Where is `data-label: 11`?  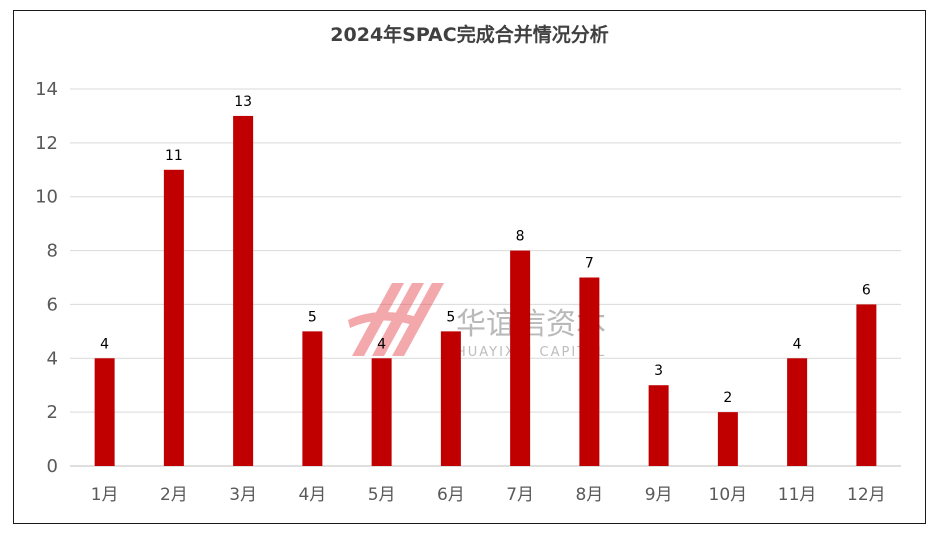 data-label: 11 is located at coordinates (174, 156).